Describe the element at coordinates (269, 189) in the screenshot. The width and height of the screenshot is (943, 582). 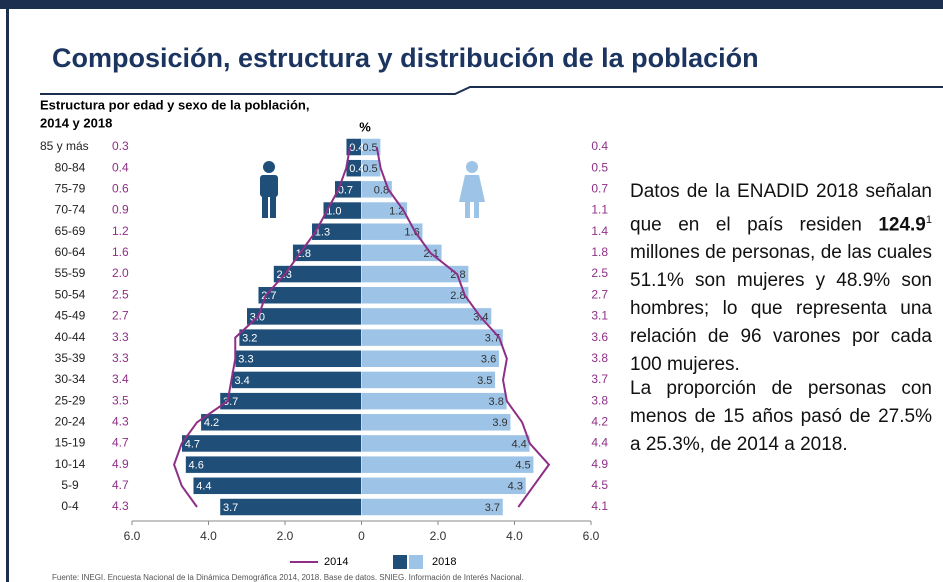
I see `male-icon` at that location.